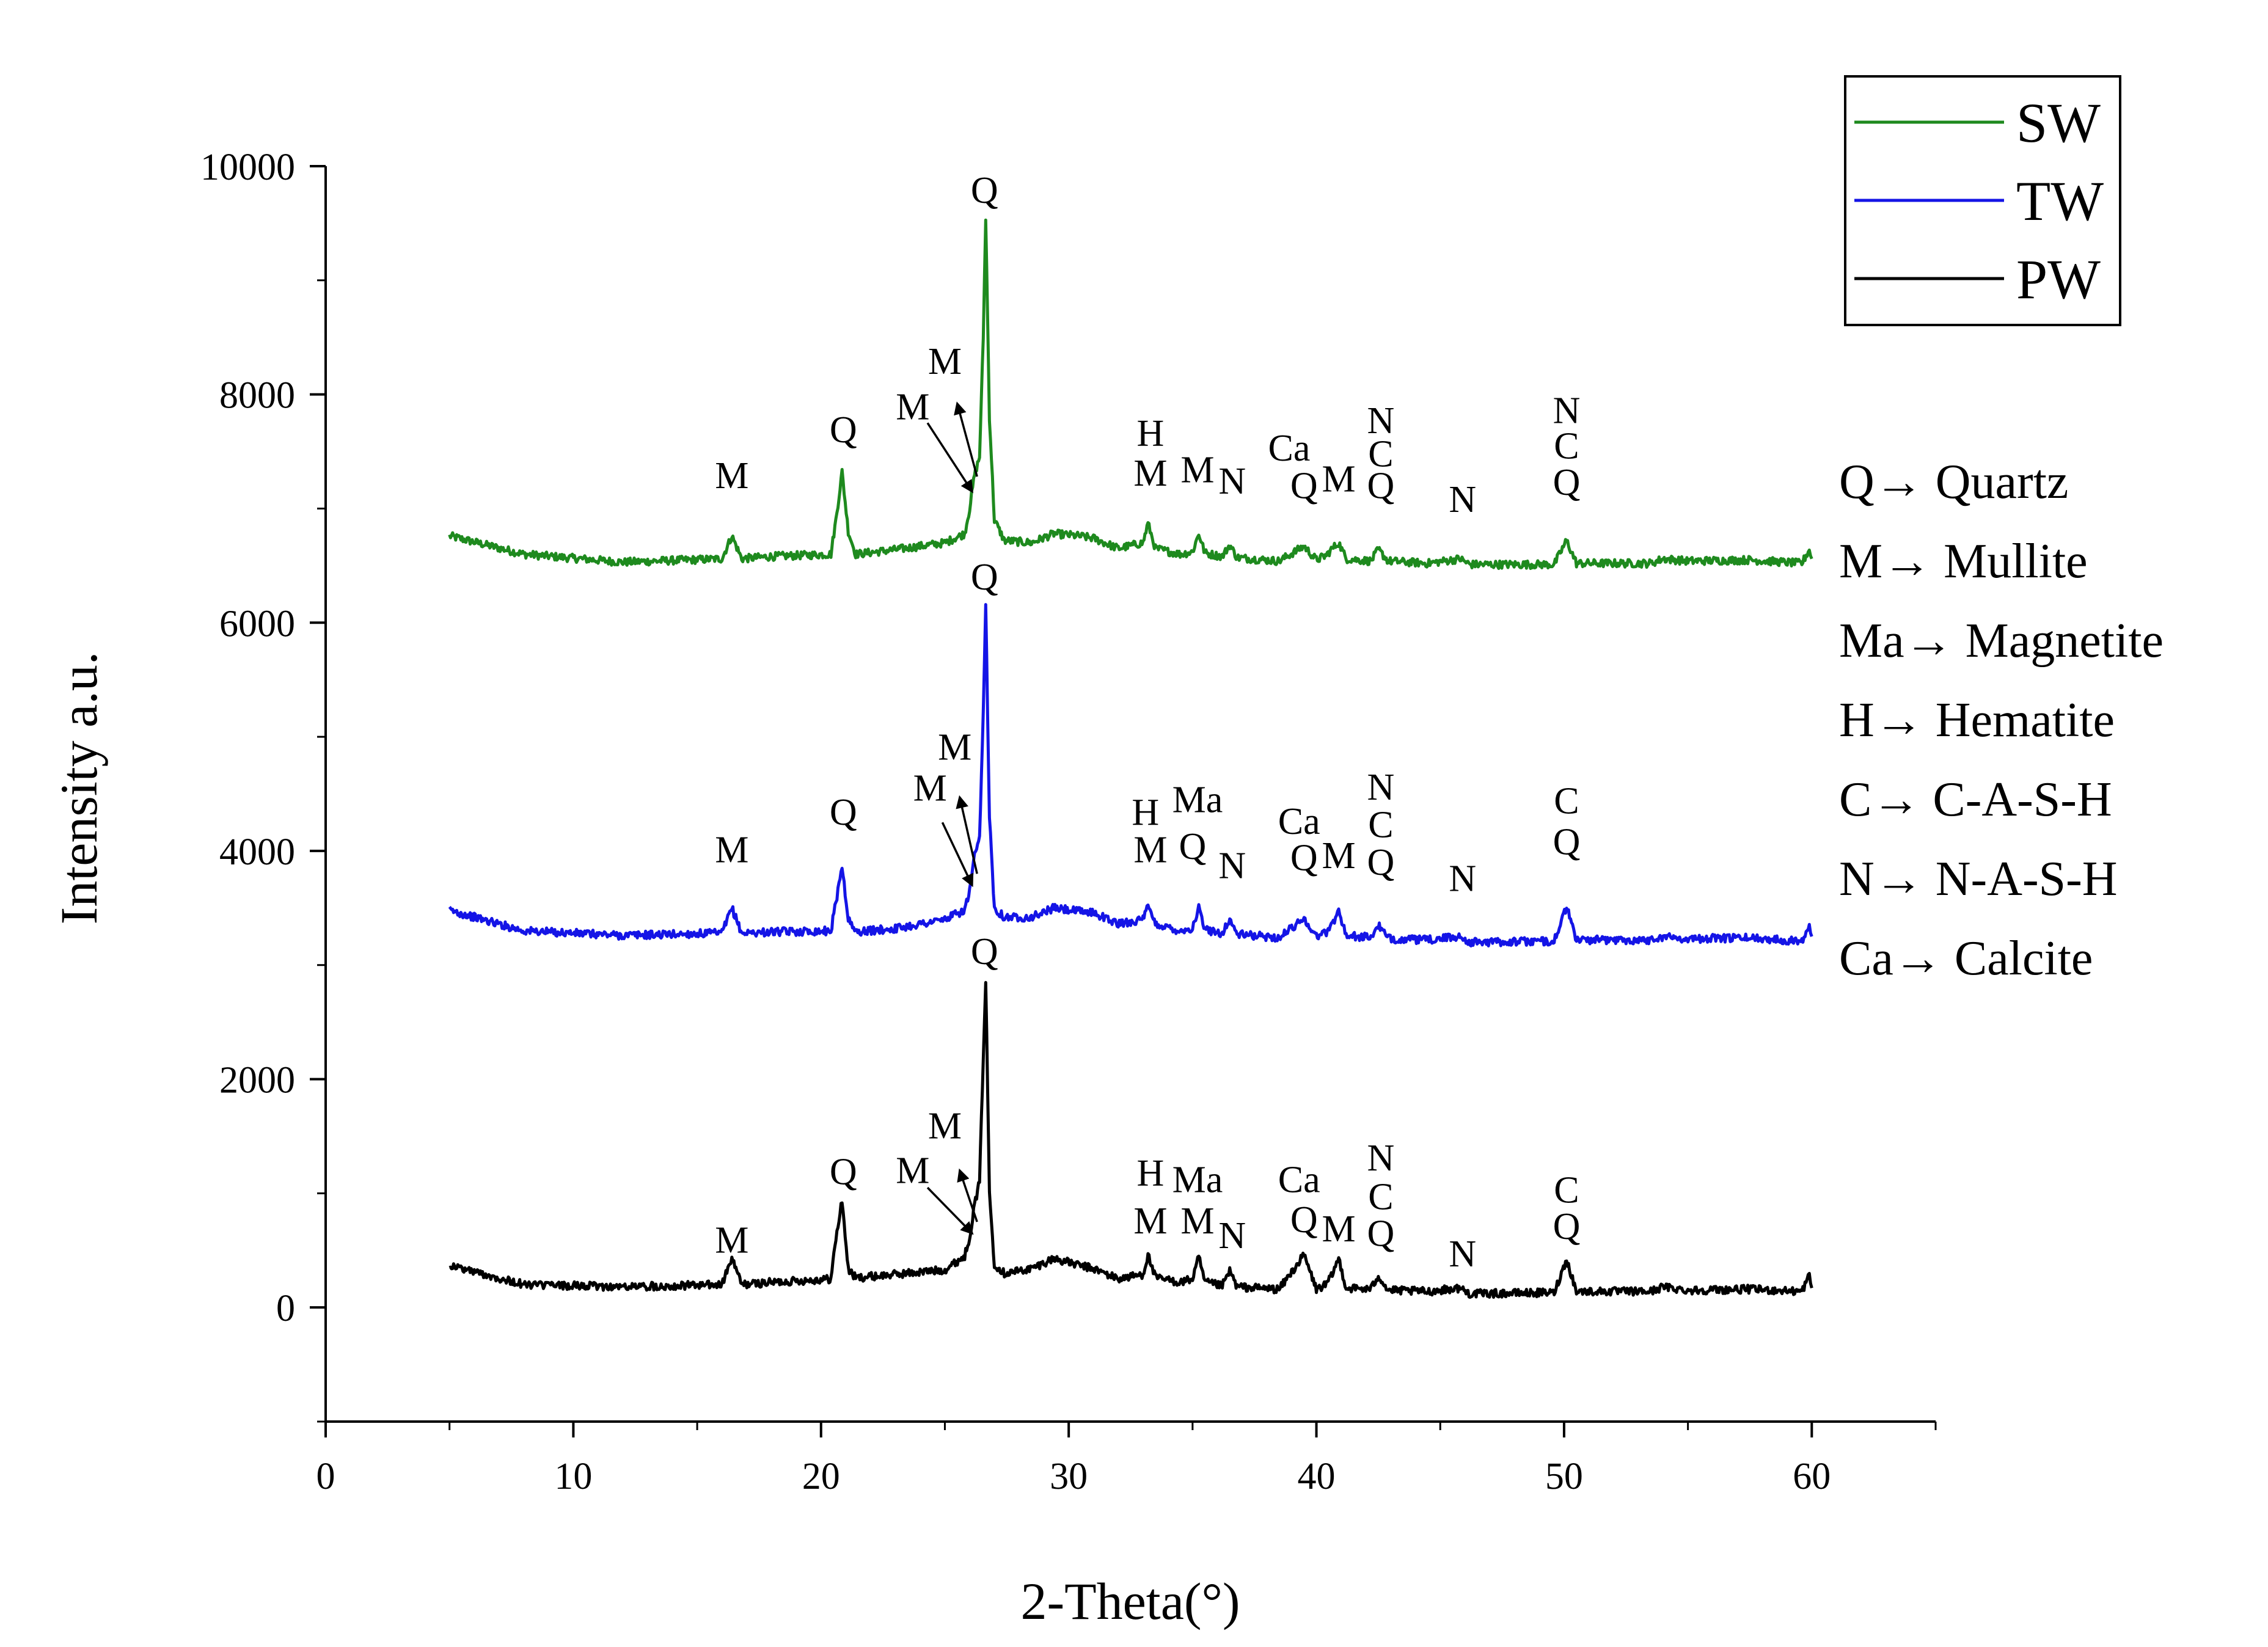  I want to click on series-line-tw, so click(1130, 775).